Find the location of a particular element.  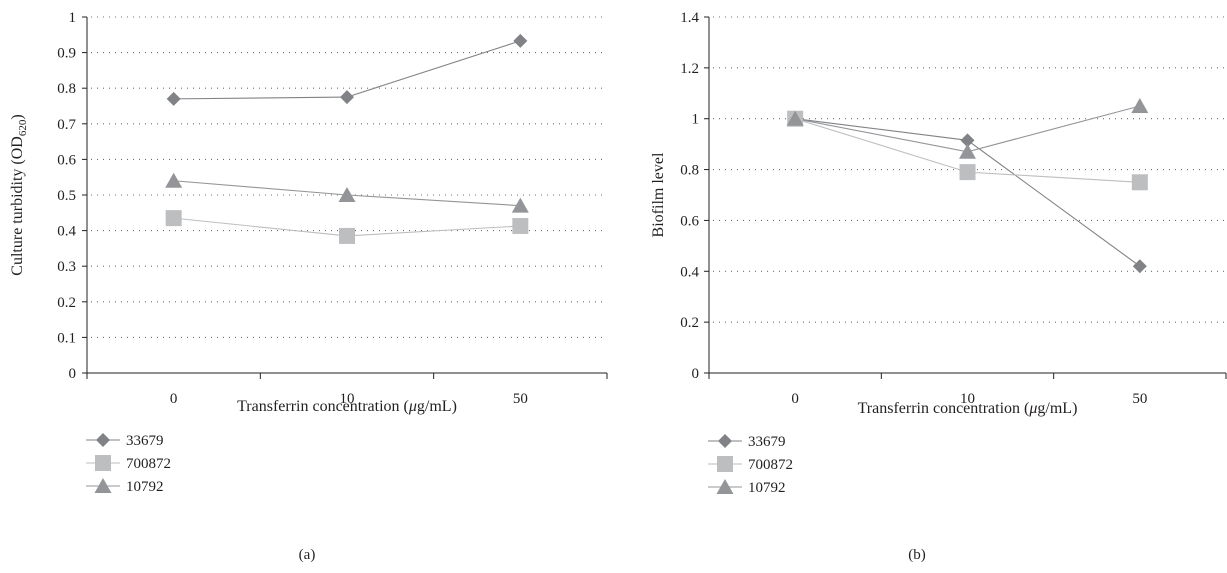

y-axis-title: Culture turbidity (OD620) is located at coordinates (19, 194).